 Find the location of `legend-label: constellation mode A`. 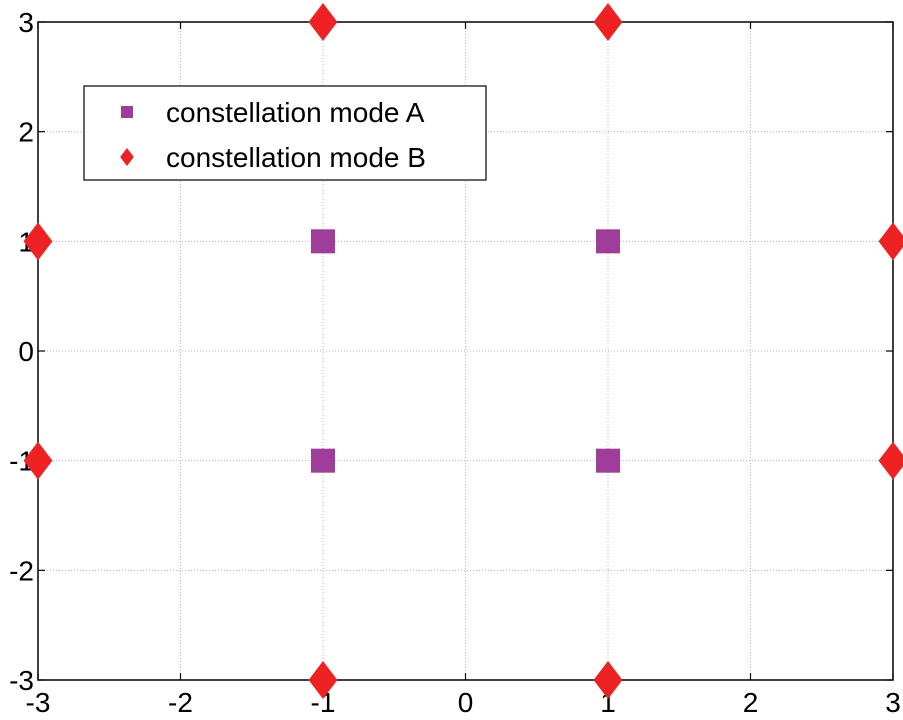

legend-label: constellation mode A is located at coordinates (295, 112).